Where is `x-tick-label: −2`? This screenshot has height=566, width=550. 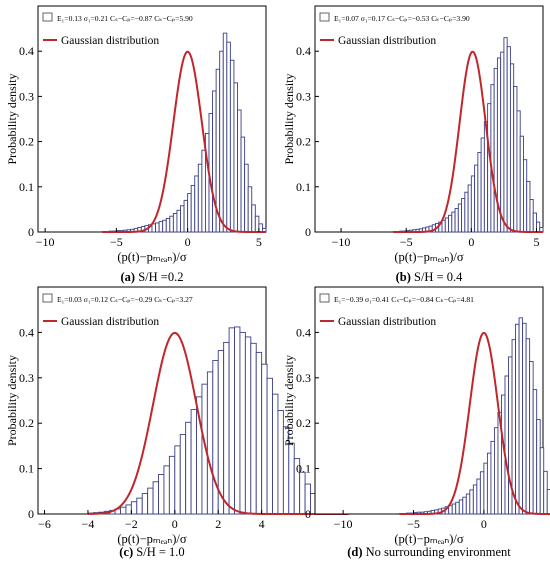
x-tick-label: −2 is located at coordinates (131, 524).